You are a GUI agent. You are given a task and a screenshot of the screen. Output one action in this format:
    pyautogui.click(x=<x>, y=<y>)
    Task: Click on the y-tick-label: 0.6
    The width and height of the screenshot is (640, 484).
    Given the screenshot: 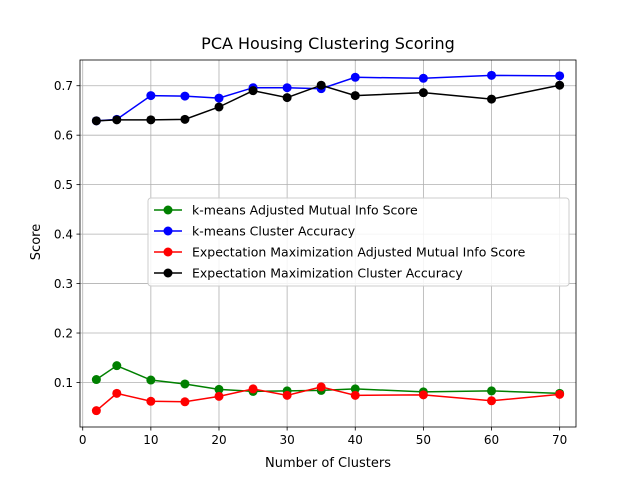 What is the action you would take?
    pyautogui.click(x=63, y=136)
    